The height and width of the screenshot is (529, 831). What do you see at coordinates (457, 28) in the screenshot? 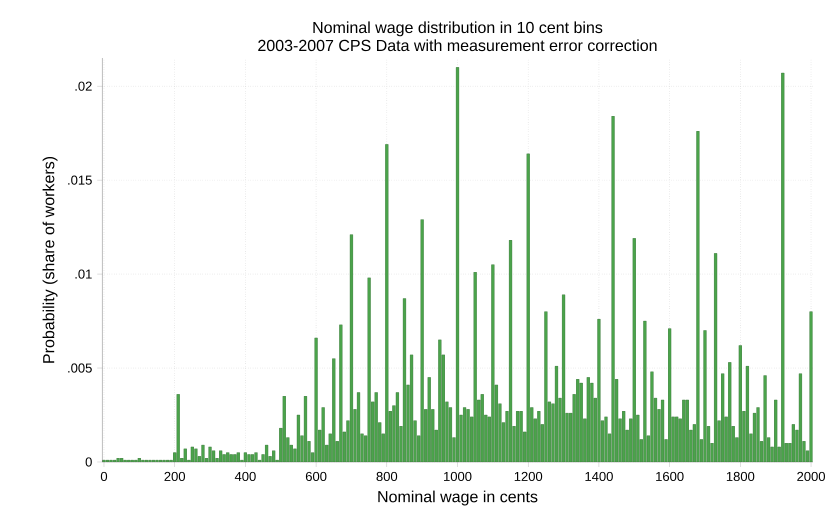
I see `chart-title: Nominal wage distribution in 10 cent bins` at bounding box center [457, 28].